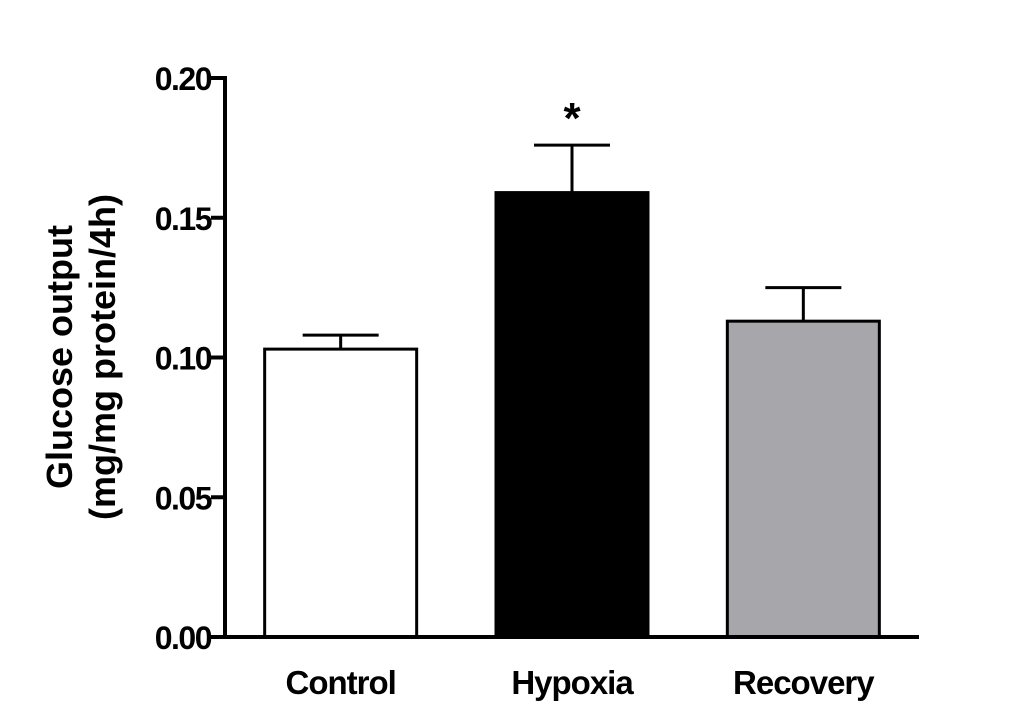 The height and width of the screenshot is (724, 1023). I want to click on y-tick-label: 0.10, so click(183, 359).